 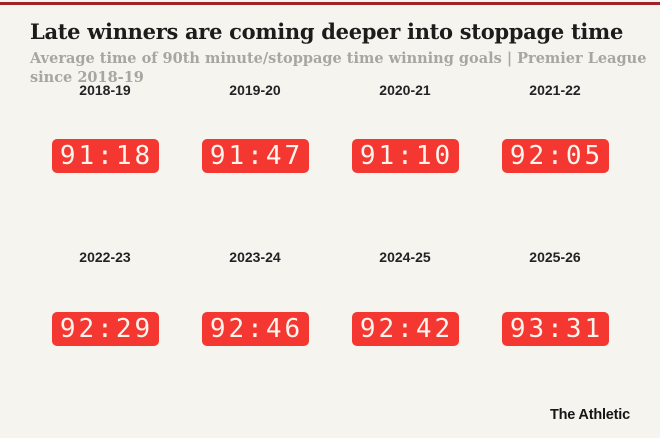 What do you see at coordinates (555, 257) in the screenshot?
I see `season-label: 2025-26` at bounding box center [555, 257].